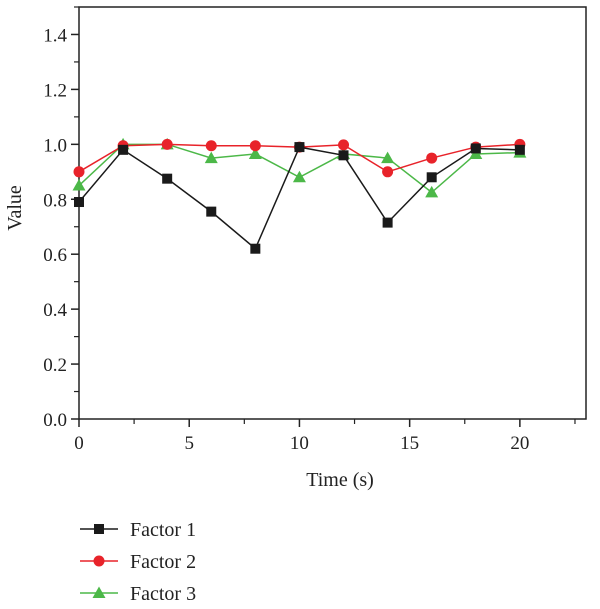  Describe the element at coordinates (55, 365) in the screenshot. I see `y-tick-label: 0.2` at that location.